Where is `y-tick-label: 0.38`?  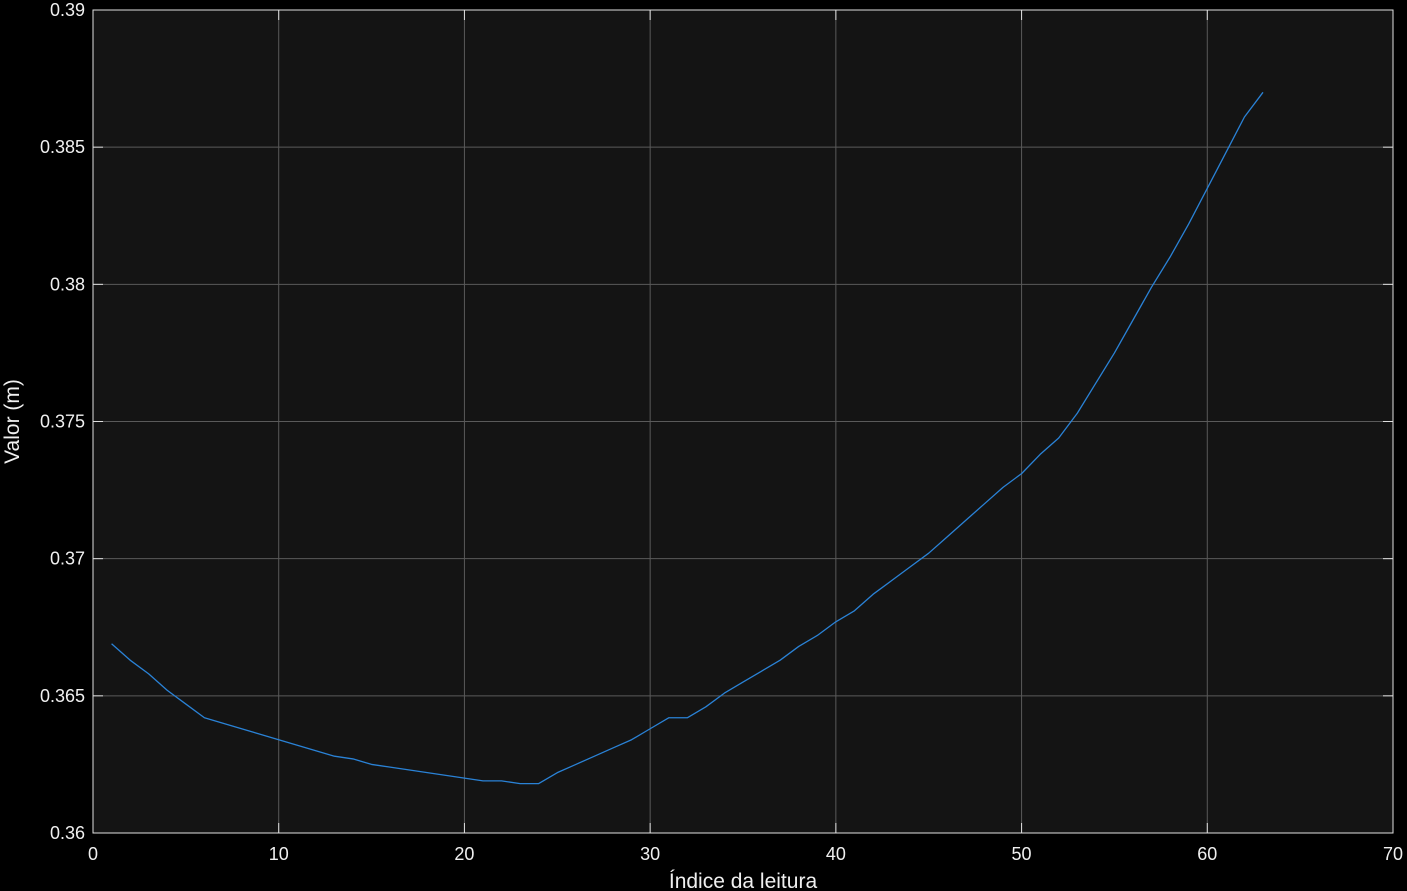
y-tick-label: 0.38 is located at coordinates (67, 284).